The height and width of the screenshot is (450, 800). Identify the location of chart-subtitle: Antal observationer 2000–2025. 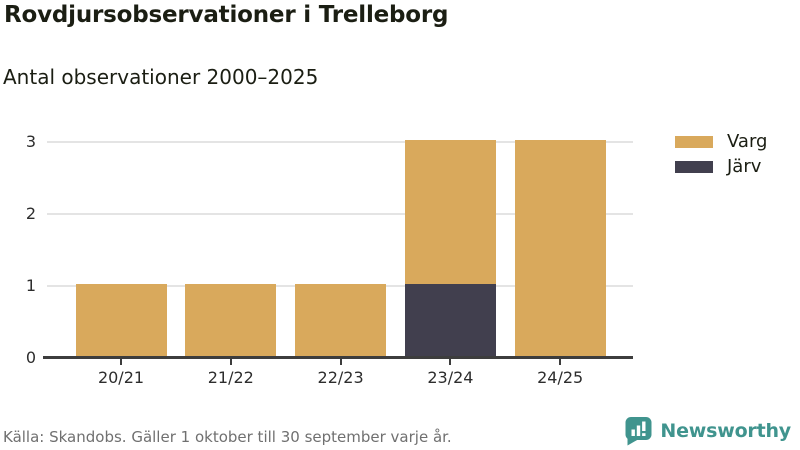
(161, 77).